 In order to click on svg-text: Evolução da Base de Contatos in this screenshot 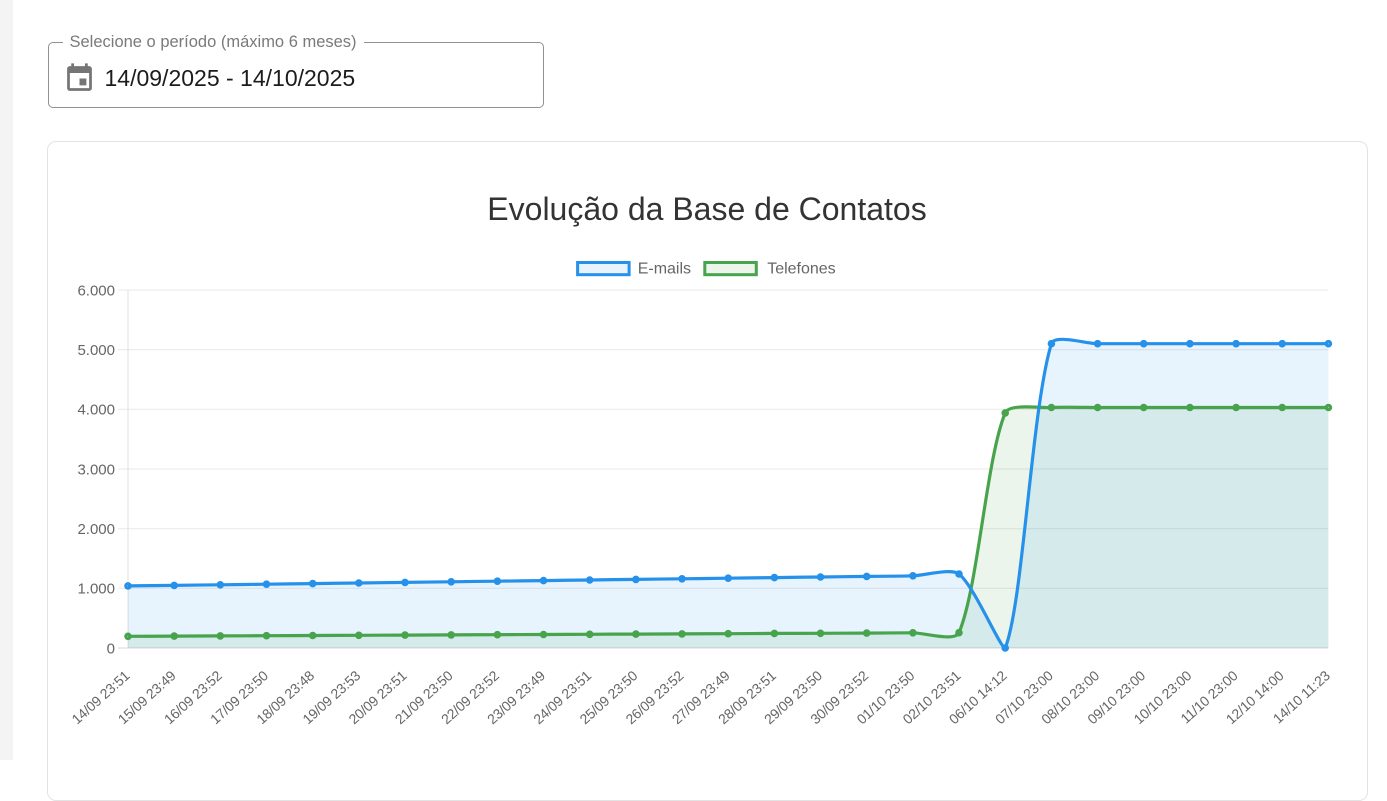, I will do `click(706, 209)`.